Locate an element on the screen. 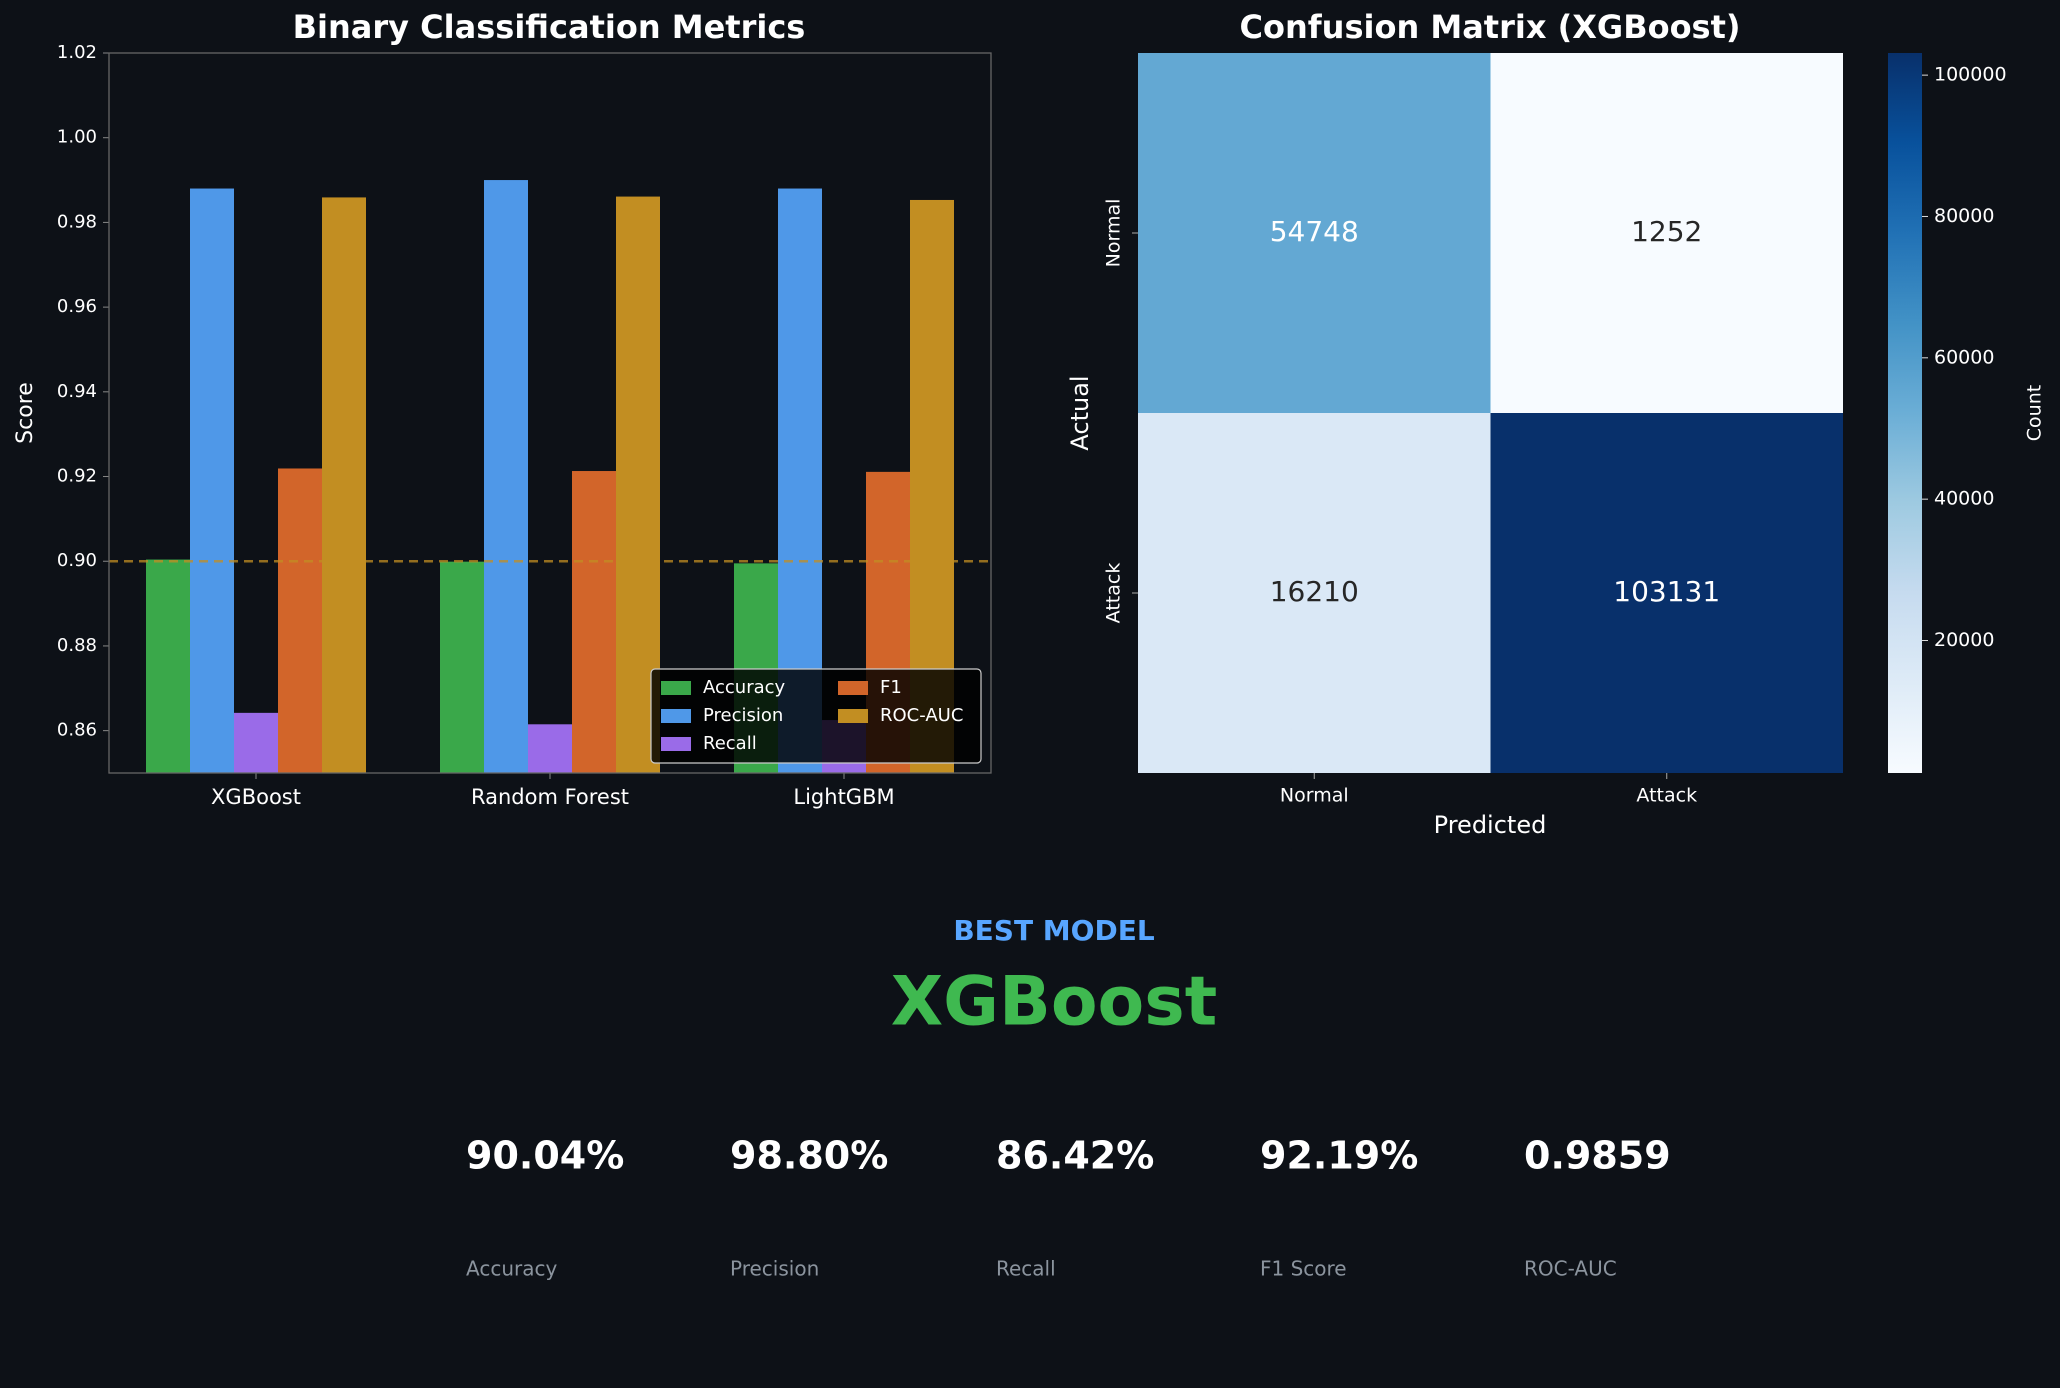 Image resolution: width=2060 pixels, height=1388 pixels. y-axis-label: Actual is located at coordinates (1080, 412).